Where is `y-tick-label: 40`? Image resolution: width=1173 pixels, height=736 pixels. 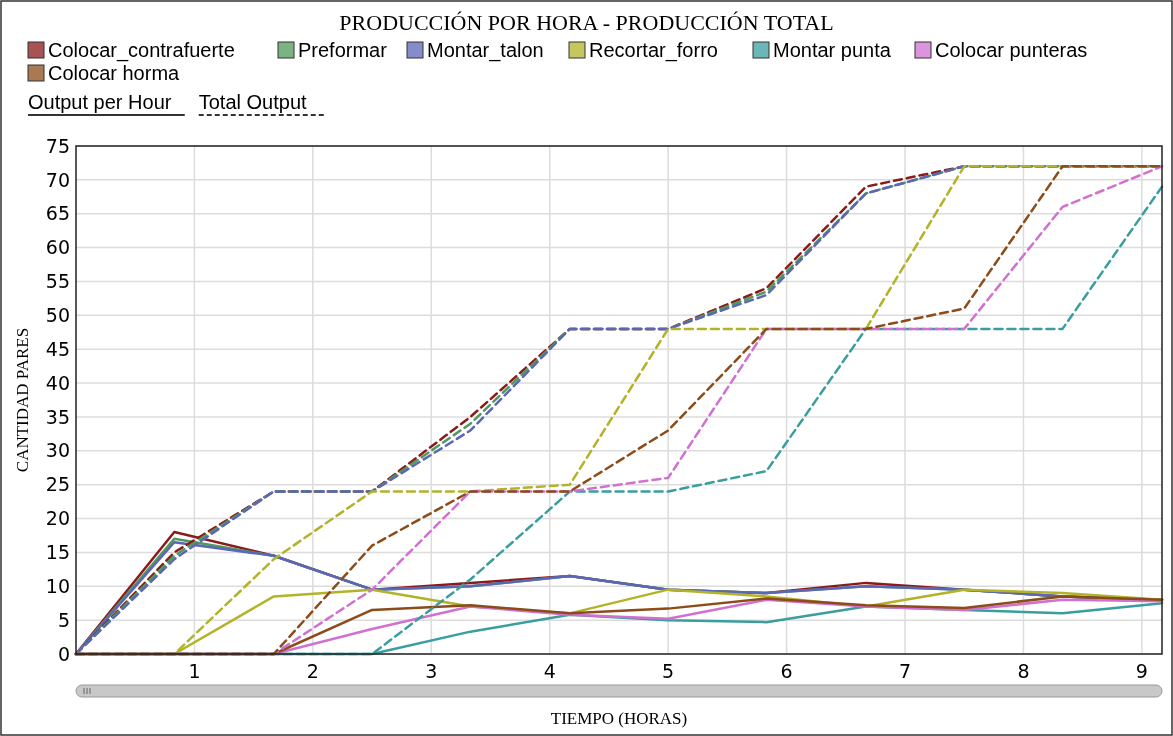
y-tick-label: 40 is located at coordinates (57, 382).